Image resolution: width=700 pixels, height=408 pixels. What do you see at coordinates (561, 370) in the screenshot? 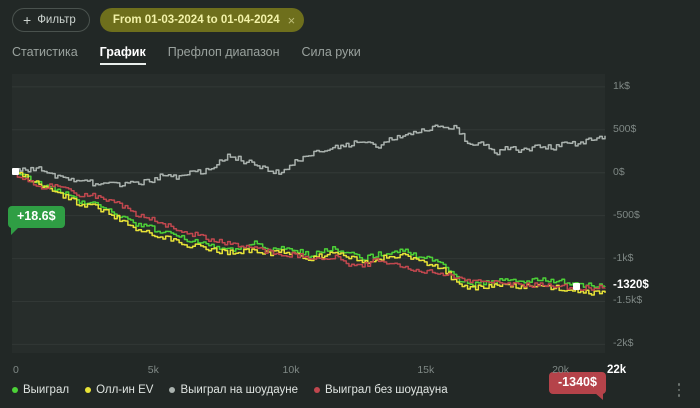
I see `x-axis-tick-label: 20k` at bounding box center [561, 370].